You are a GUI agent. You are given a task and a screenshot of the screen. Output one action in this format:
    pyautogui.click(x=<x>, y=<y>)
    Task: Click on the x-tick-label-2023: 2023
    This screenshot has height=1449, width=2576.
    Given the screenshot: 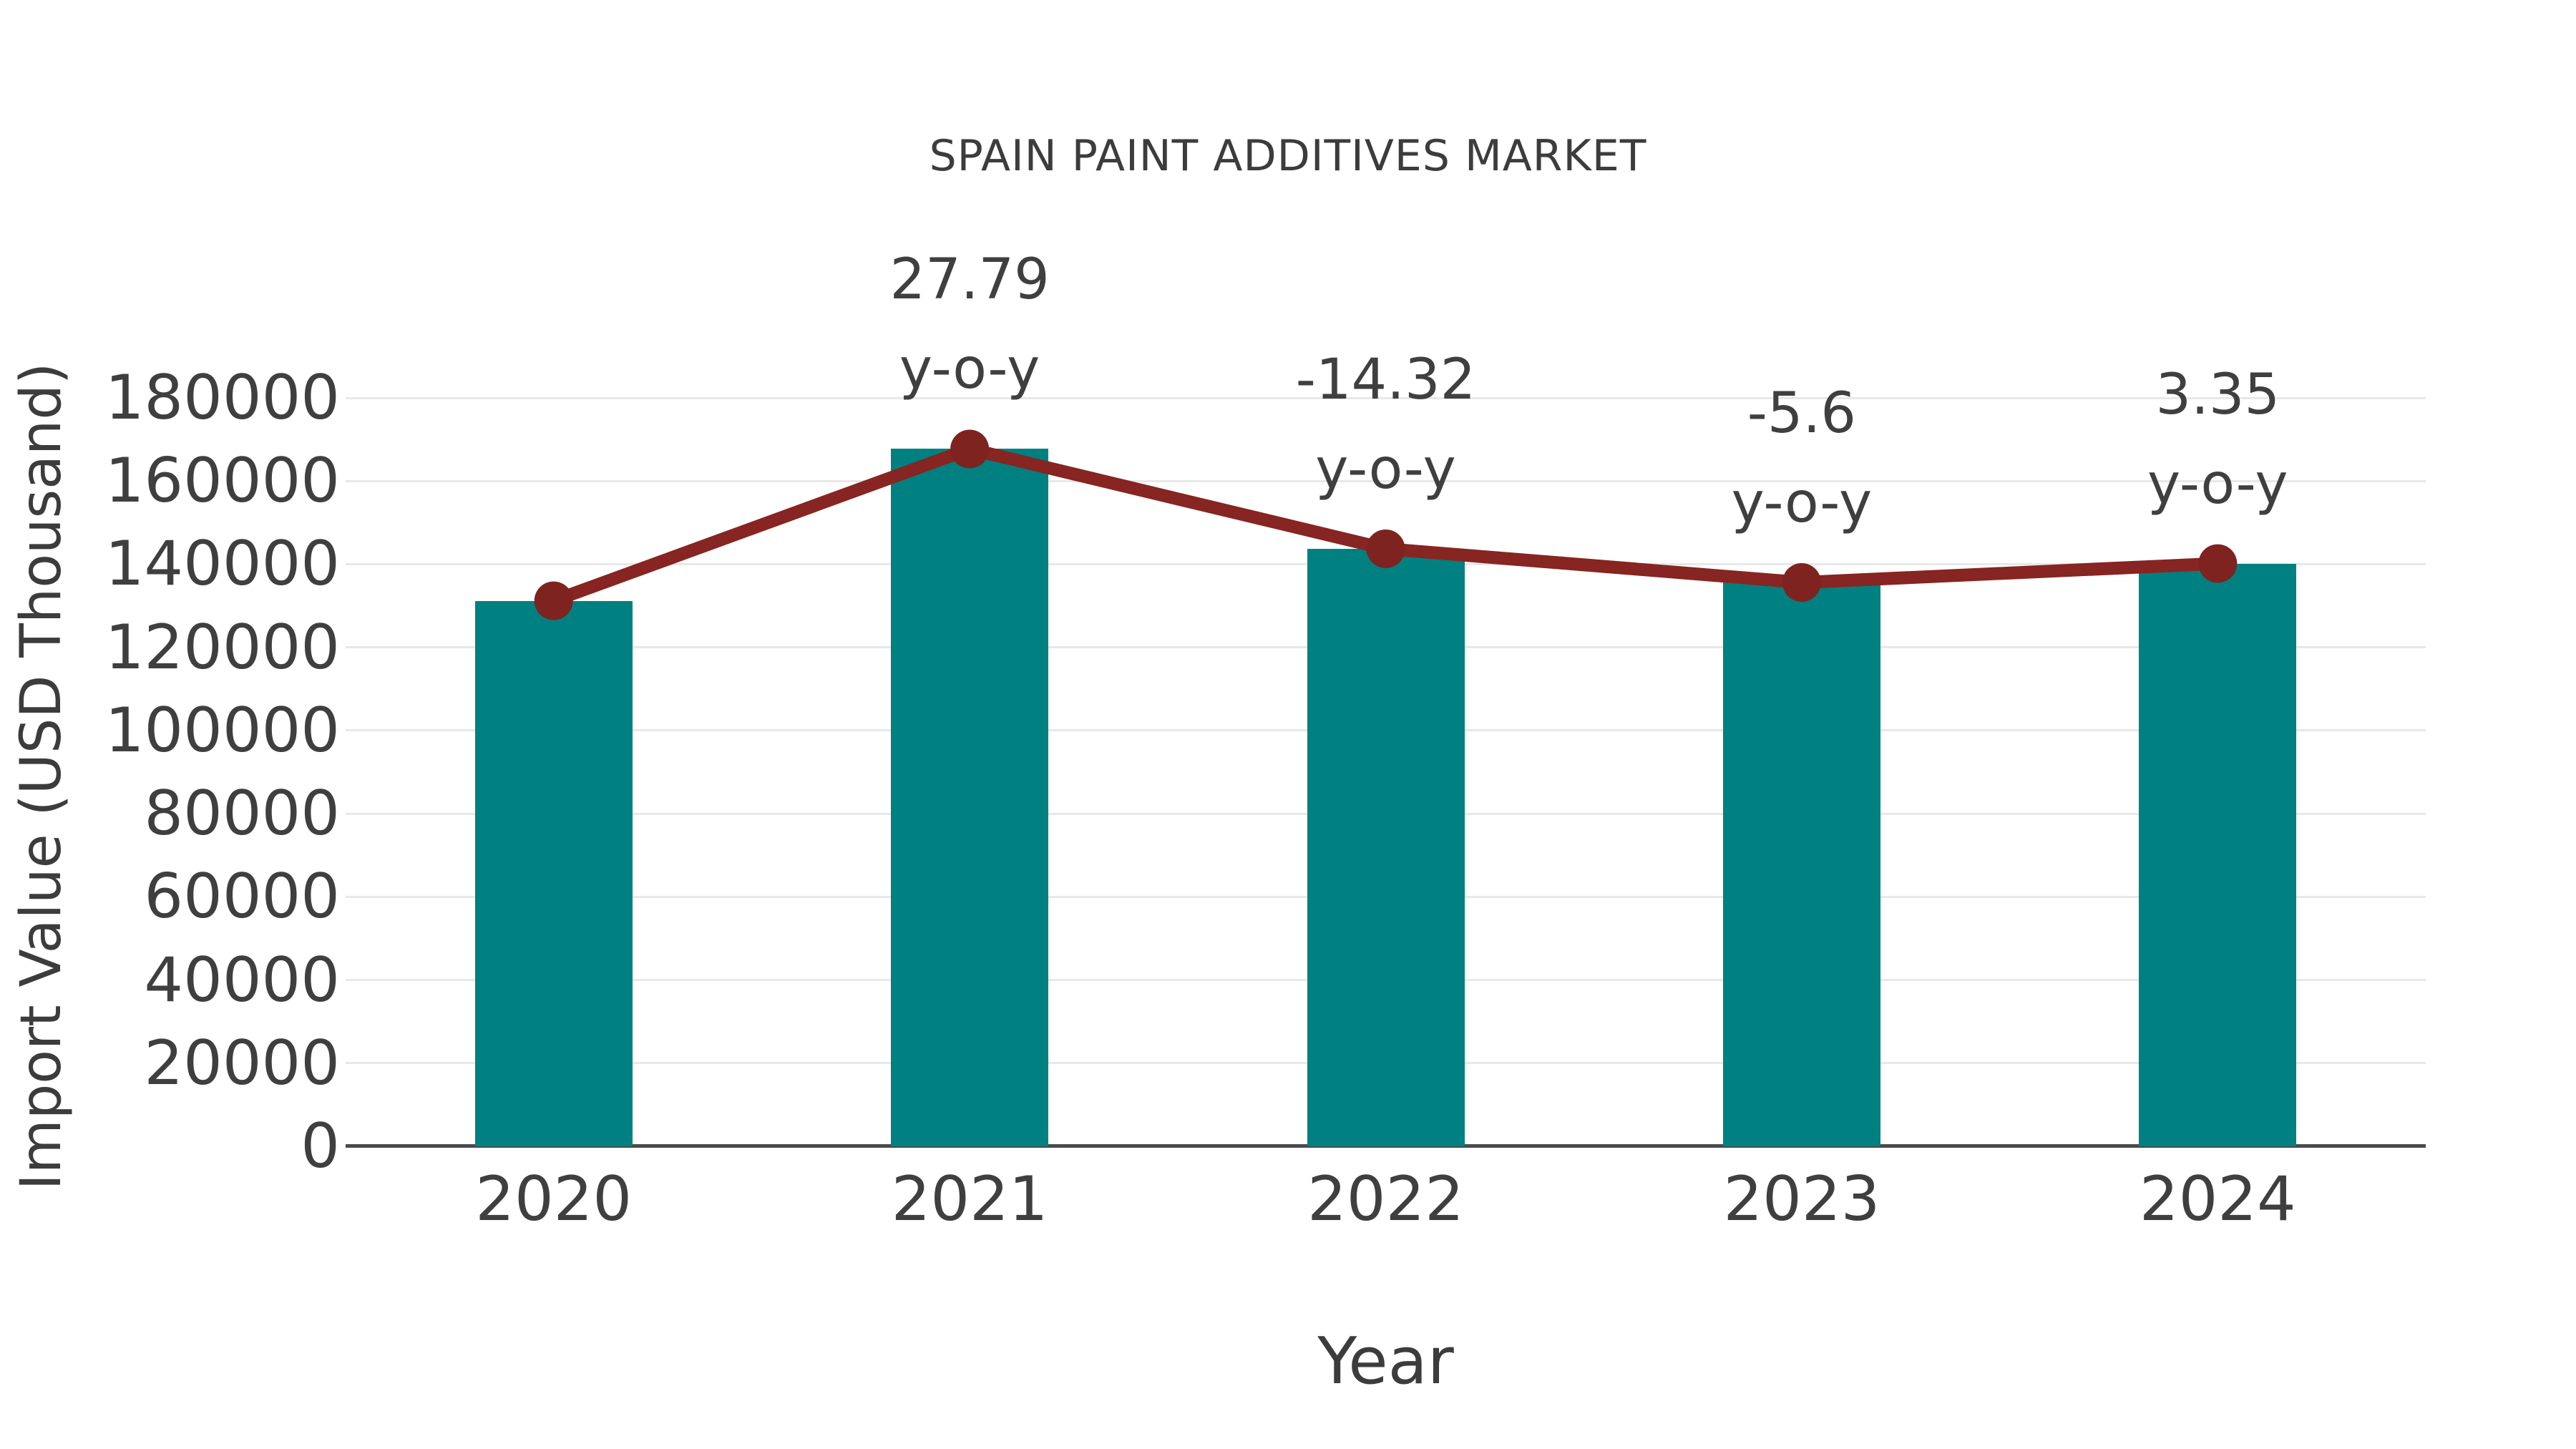 What is the action you would take?
    pyautogui.click(x=1801, y=1199)
    